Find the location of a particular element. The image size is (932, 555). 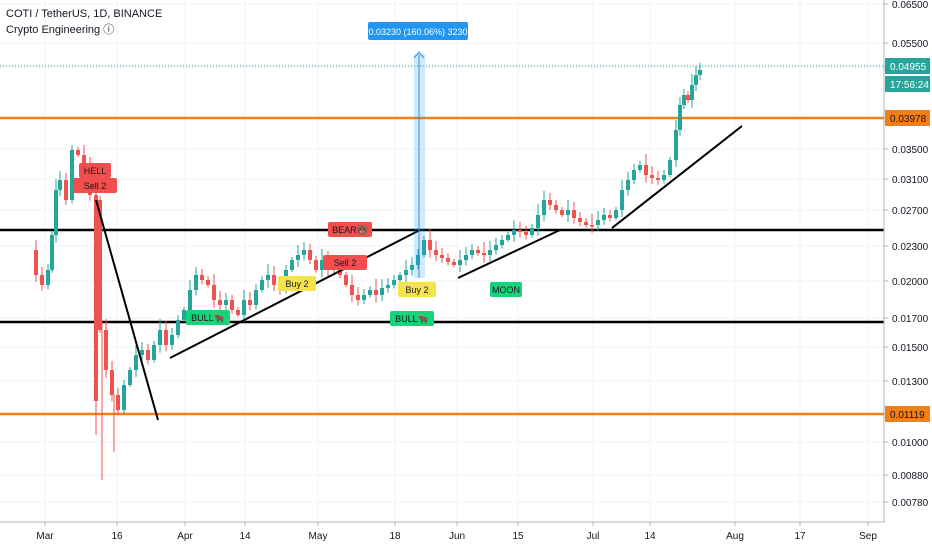

time-axis: Mar 16 Apr 14 May 18 Jun 15 Jul 14 Aug 17 Sep is located at coordinates (442, 531).